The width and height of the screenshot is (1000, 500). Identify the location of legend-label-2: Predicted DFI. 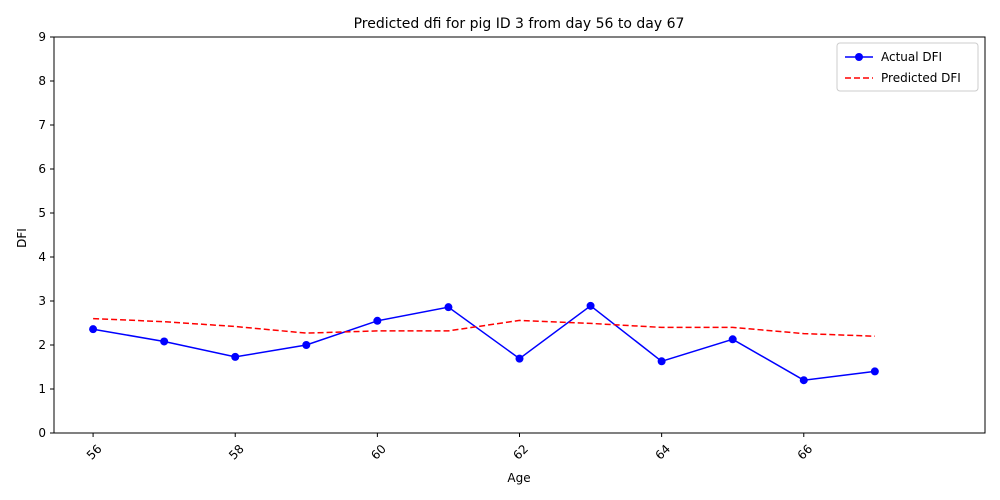
(921, 78).